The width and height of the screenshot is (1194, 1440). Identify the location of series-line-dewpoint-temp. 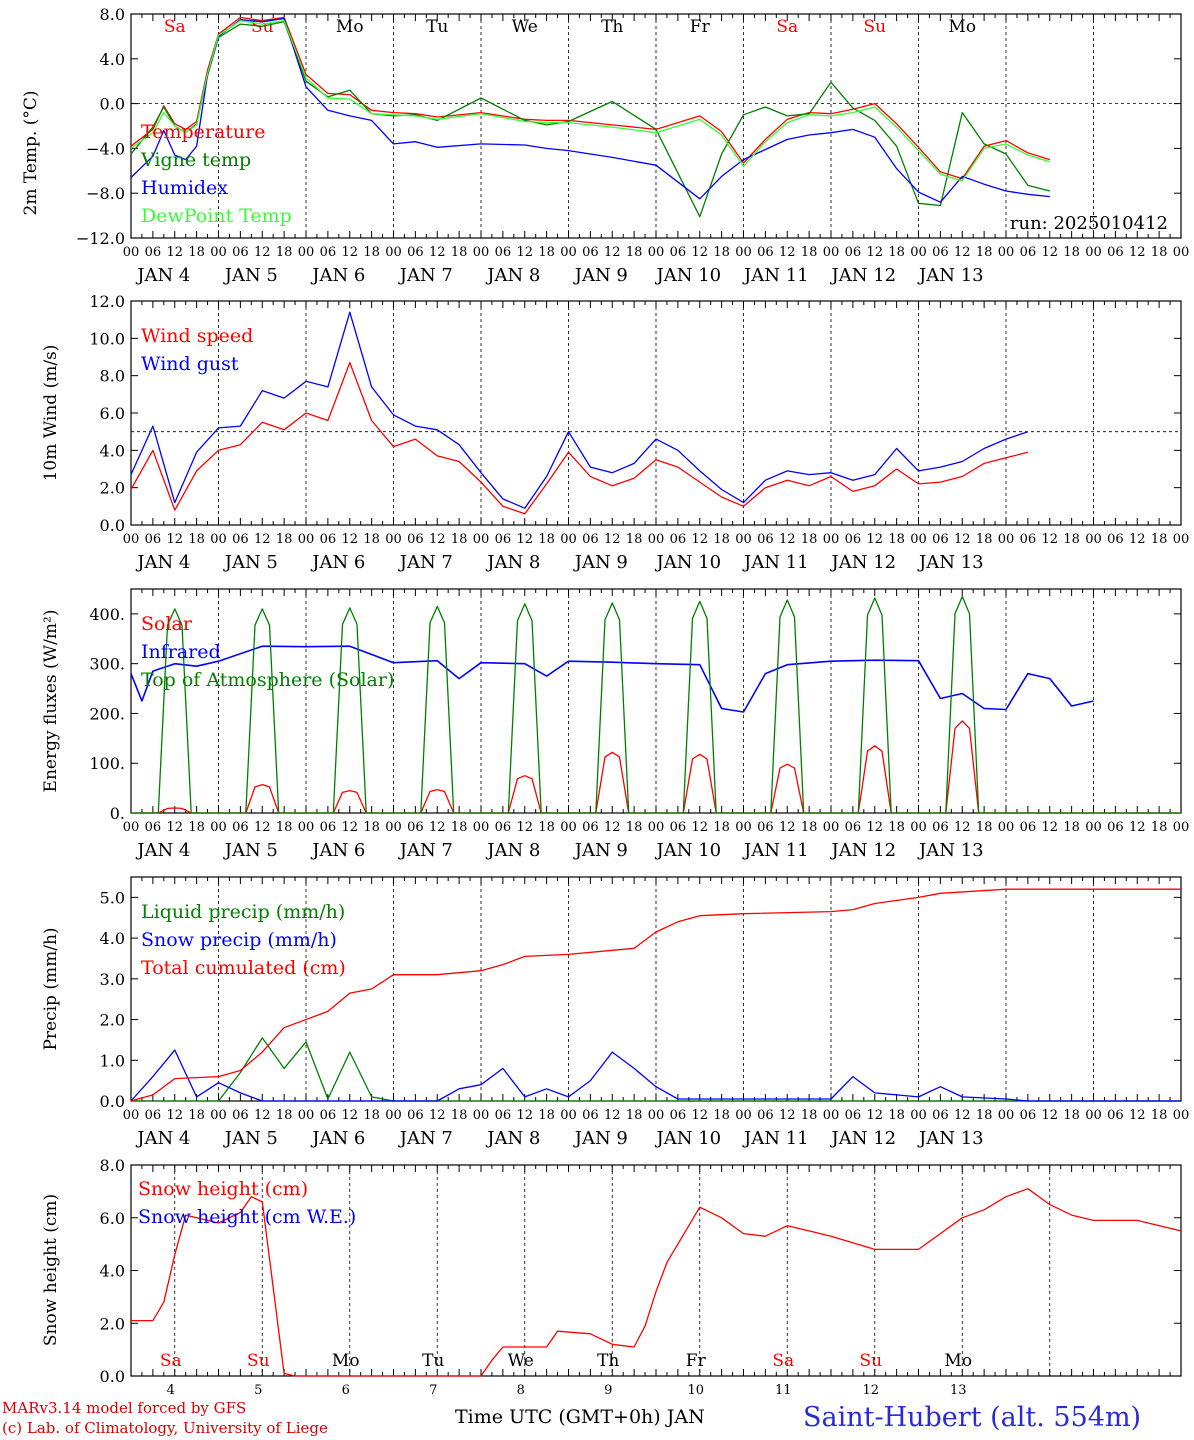
(590, 101).